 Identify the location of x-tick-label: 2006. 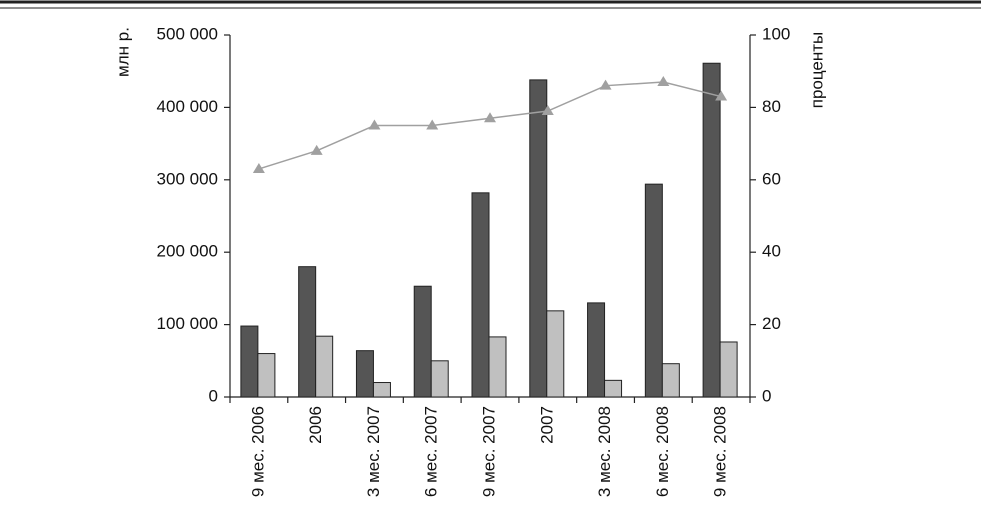
(315, 425).